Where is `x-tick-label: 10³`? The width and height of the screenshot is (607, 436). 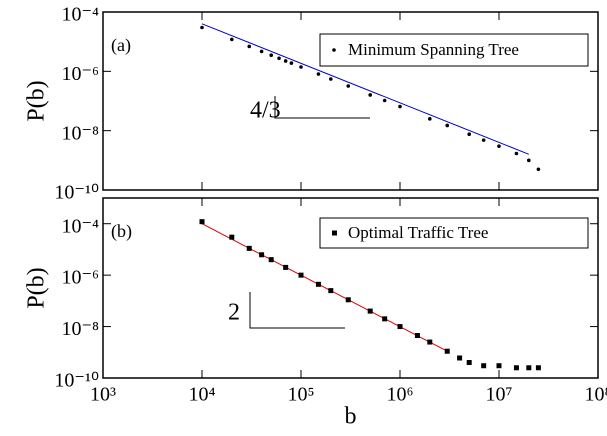 x-tick-label: 10³ is located at coordinates (103, 395).